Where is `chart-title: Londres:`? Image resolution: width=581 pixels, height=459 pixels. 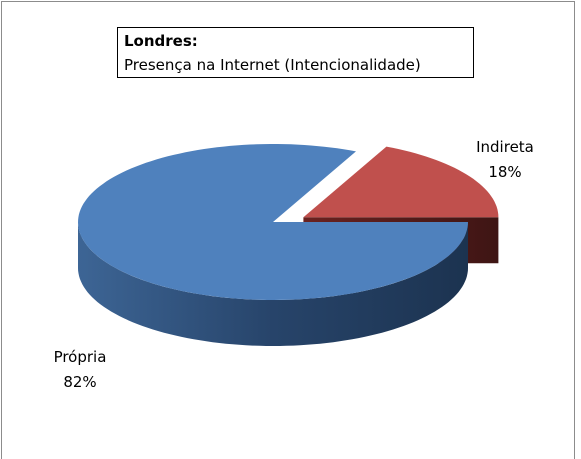
chart-title: Londres: is located at coordinates (161, 41).